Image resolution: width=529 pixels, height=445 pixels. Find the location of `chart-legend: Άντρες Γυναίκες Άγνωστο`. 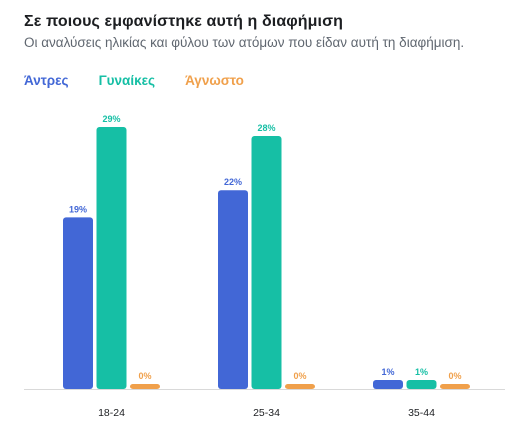

chart-legend: Άντρες Γυναίκες Άγνωστο is located at coordinates (149, 80).